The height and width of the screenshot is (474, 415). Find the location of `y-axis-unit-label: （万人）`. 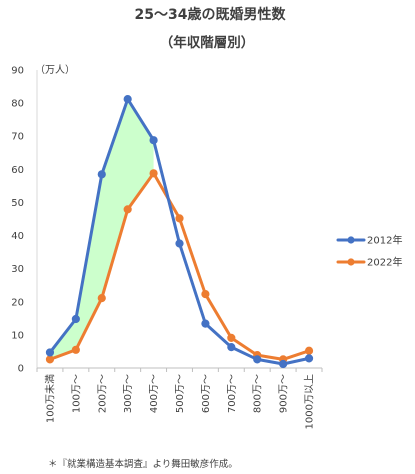

y-axis-unit-label: （万人） is located at coordinates (55, 70).